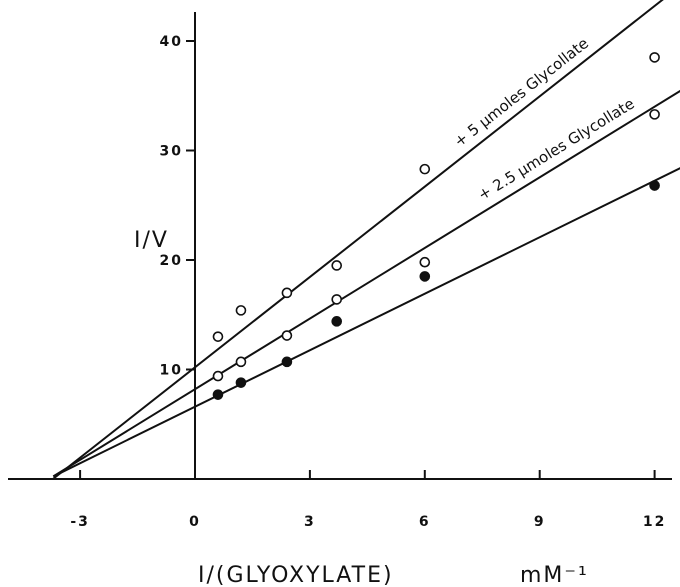 This screenshot has width=680, height=587. Describe the element at coordinates (195, 522) in the screenshot. I see `x-tick-label: 0` at that location.